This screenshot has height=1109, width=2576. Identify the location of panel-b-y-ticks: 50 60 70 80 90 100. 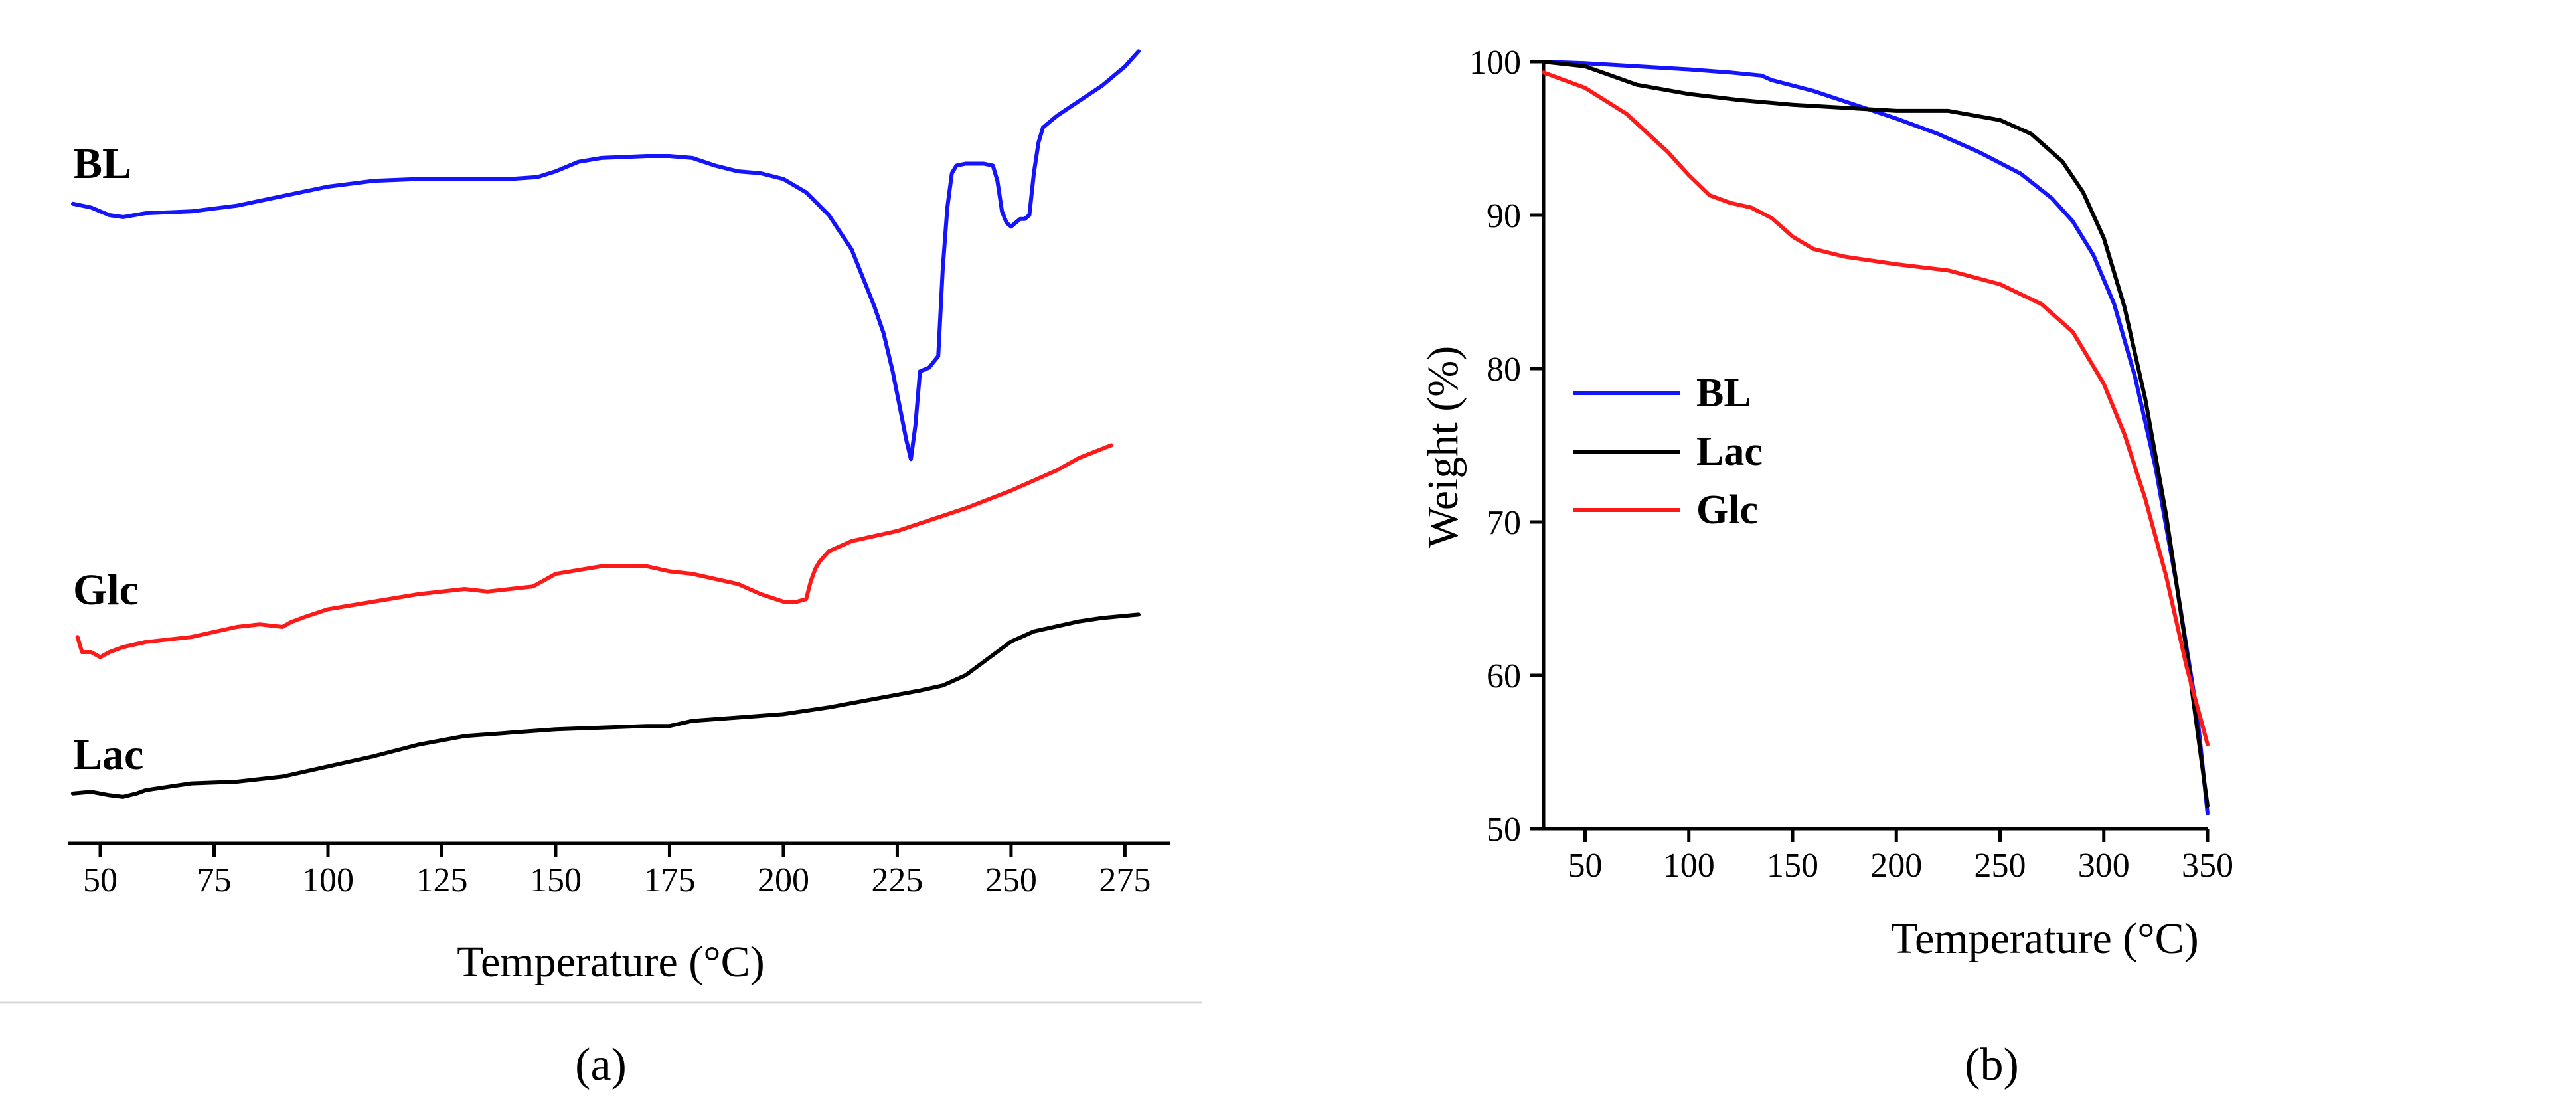
(1506, 446).